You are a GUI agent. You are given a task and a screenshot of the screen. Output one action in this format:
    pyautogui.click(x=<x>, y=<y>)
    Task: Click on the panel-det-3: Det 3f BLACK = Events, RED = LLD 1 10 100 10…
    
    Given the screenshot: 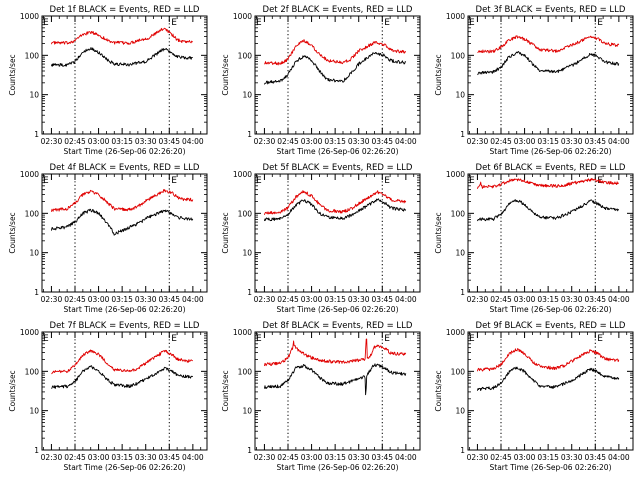 What is the action you would take?
    pyautogui.click(x=534, y=80)
    